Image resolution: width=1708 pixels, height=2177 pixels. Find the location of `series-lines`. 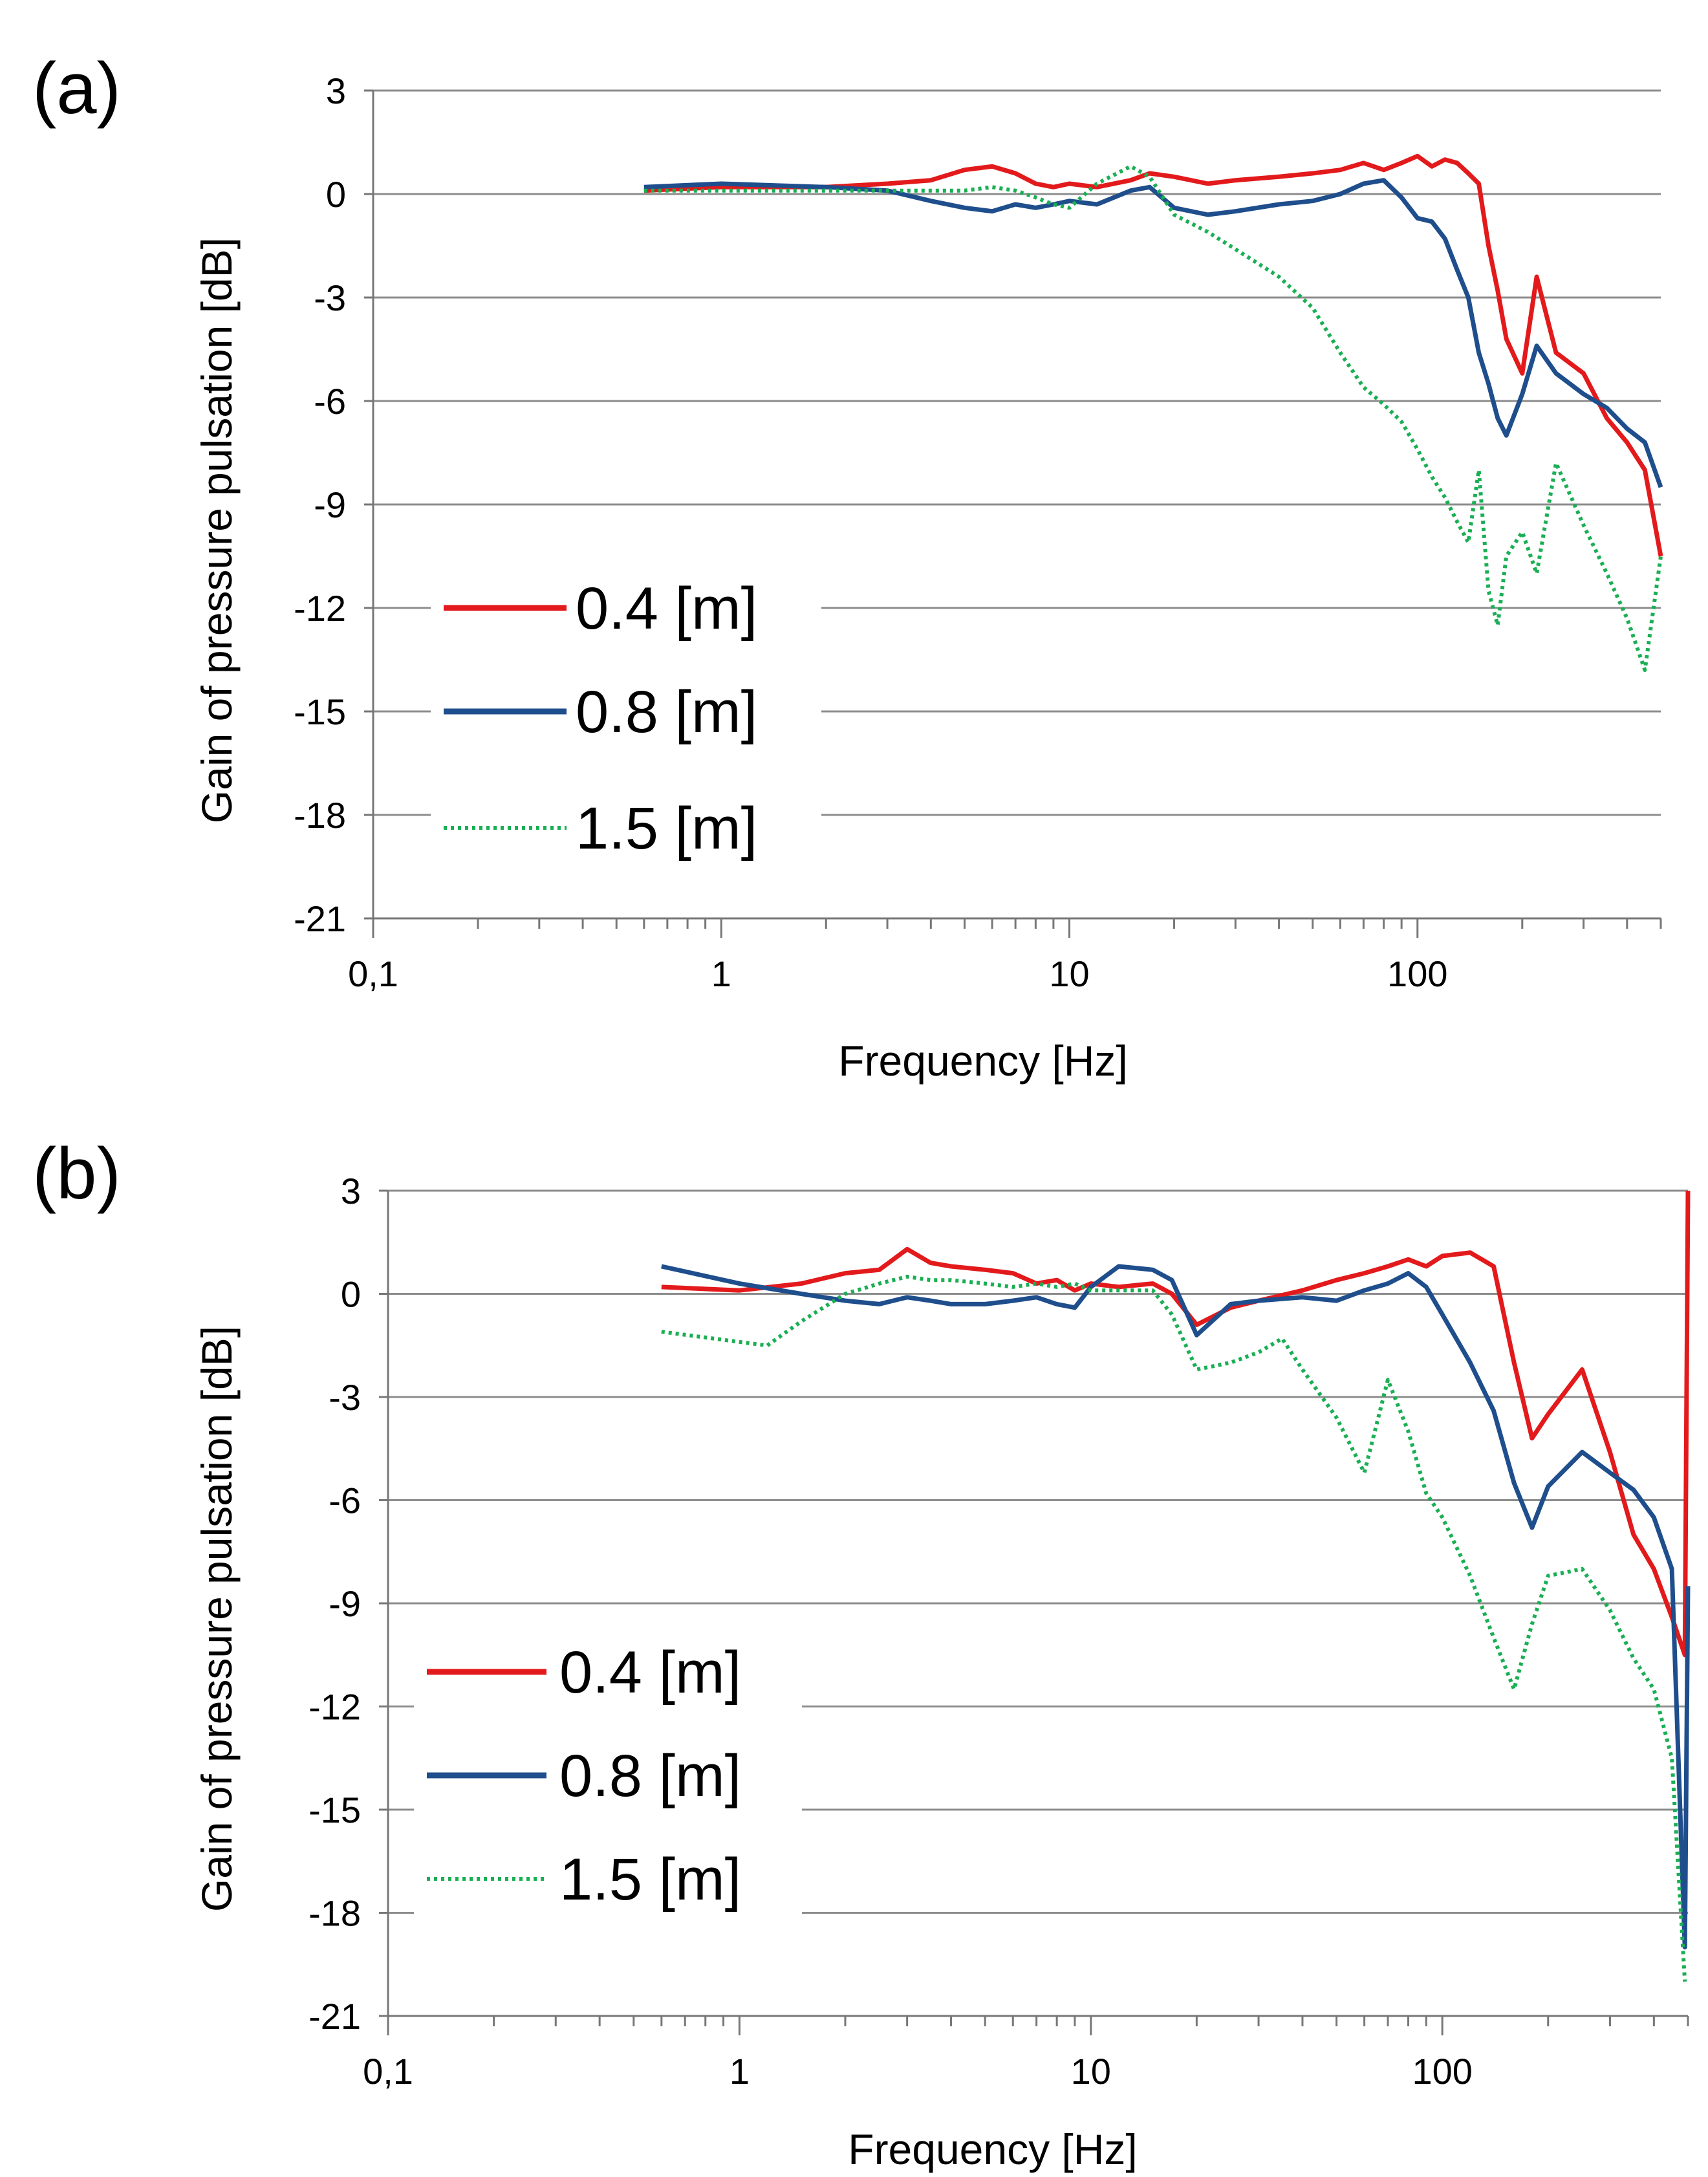

series-lines is located at coordinates (1153, 412).